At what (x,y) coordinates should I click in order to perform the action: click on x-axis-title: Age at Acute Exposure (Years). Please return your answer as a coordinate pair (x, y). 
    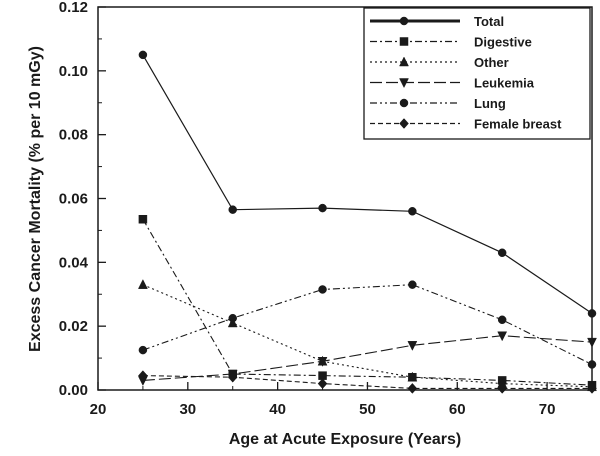
    Looking at the image, I should click on (345, 439).